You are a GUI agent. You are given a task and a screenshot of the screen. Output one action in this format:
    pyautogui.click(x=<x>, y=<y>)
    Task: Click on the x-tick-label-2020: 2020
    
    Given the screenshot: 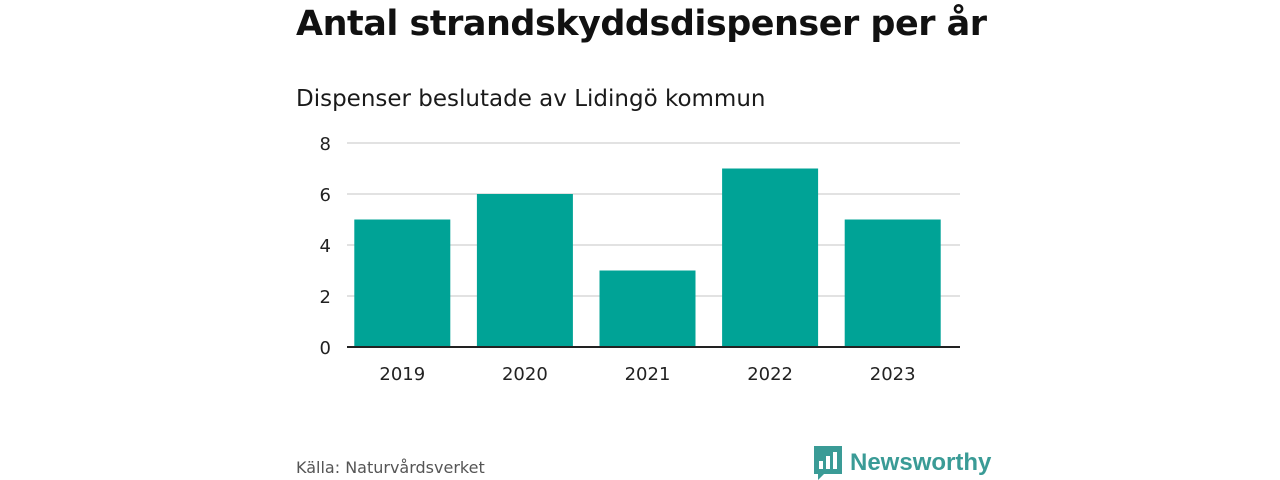 What is the action you would take?
    pyautogui.click(x=525, y=374)
    